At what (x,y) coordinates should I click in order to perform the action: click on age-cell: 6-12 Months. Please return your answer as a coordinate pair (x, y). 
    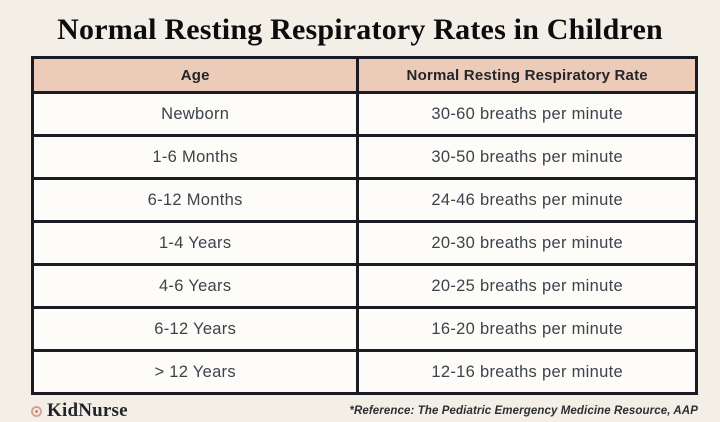
    Looking at the image, I should click on (195, 200).